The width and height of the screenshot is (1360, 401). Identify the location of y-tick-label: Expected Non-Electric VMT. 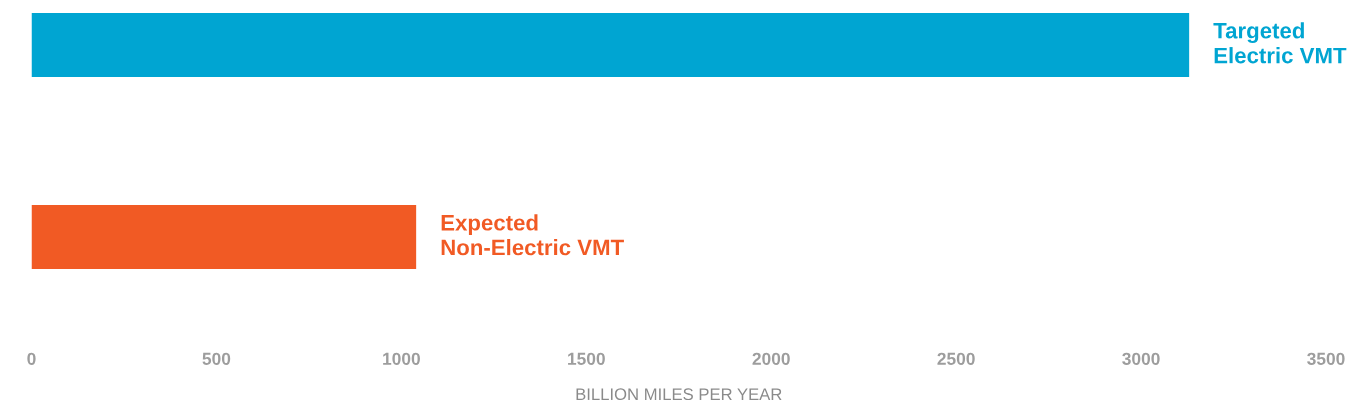
(532, 235).